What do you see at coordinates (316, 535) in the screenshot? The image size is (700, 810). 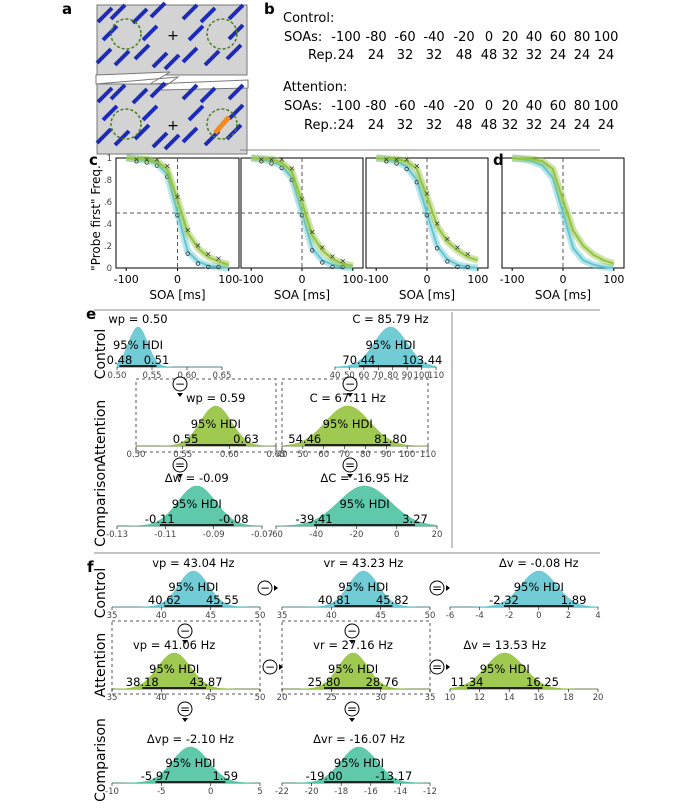 I see `posterior-tick-label: -40` at bounding box center [316, 535].